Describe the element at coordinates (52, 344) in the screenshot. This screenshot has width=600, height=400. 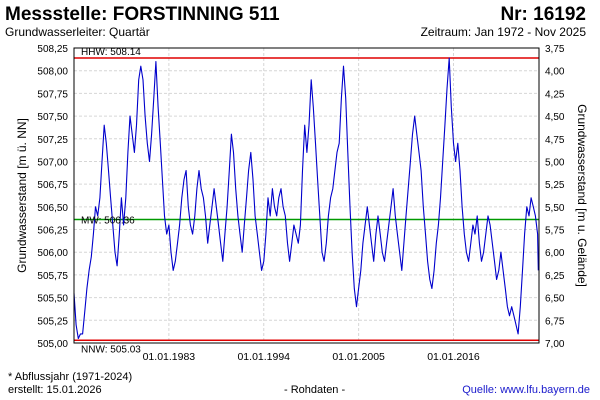
I see `y-tick-left: 505,00` at that location.